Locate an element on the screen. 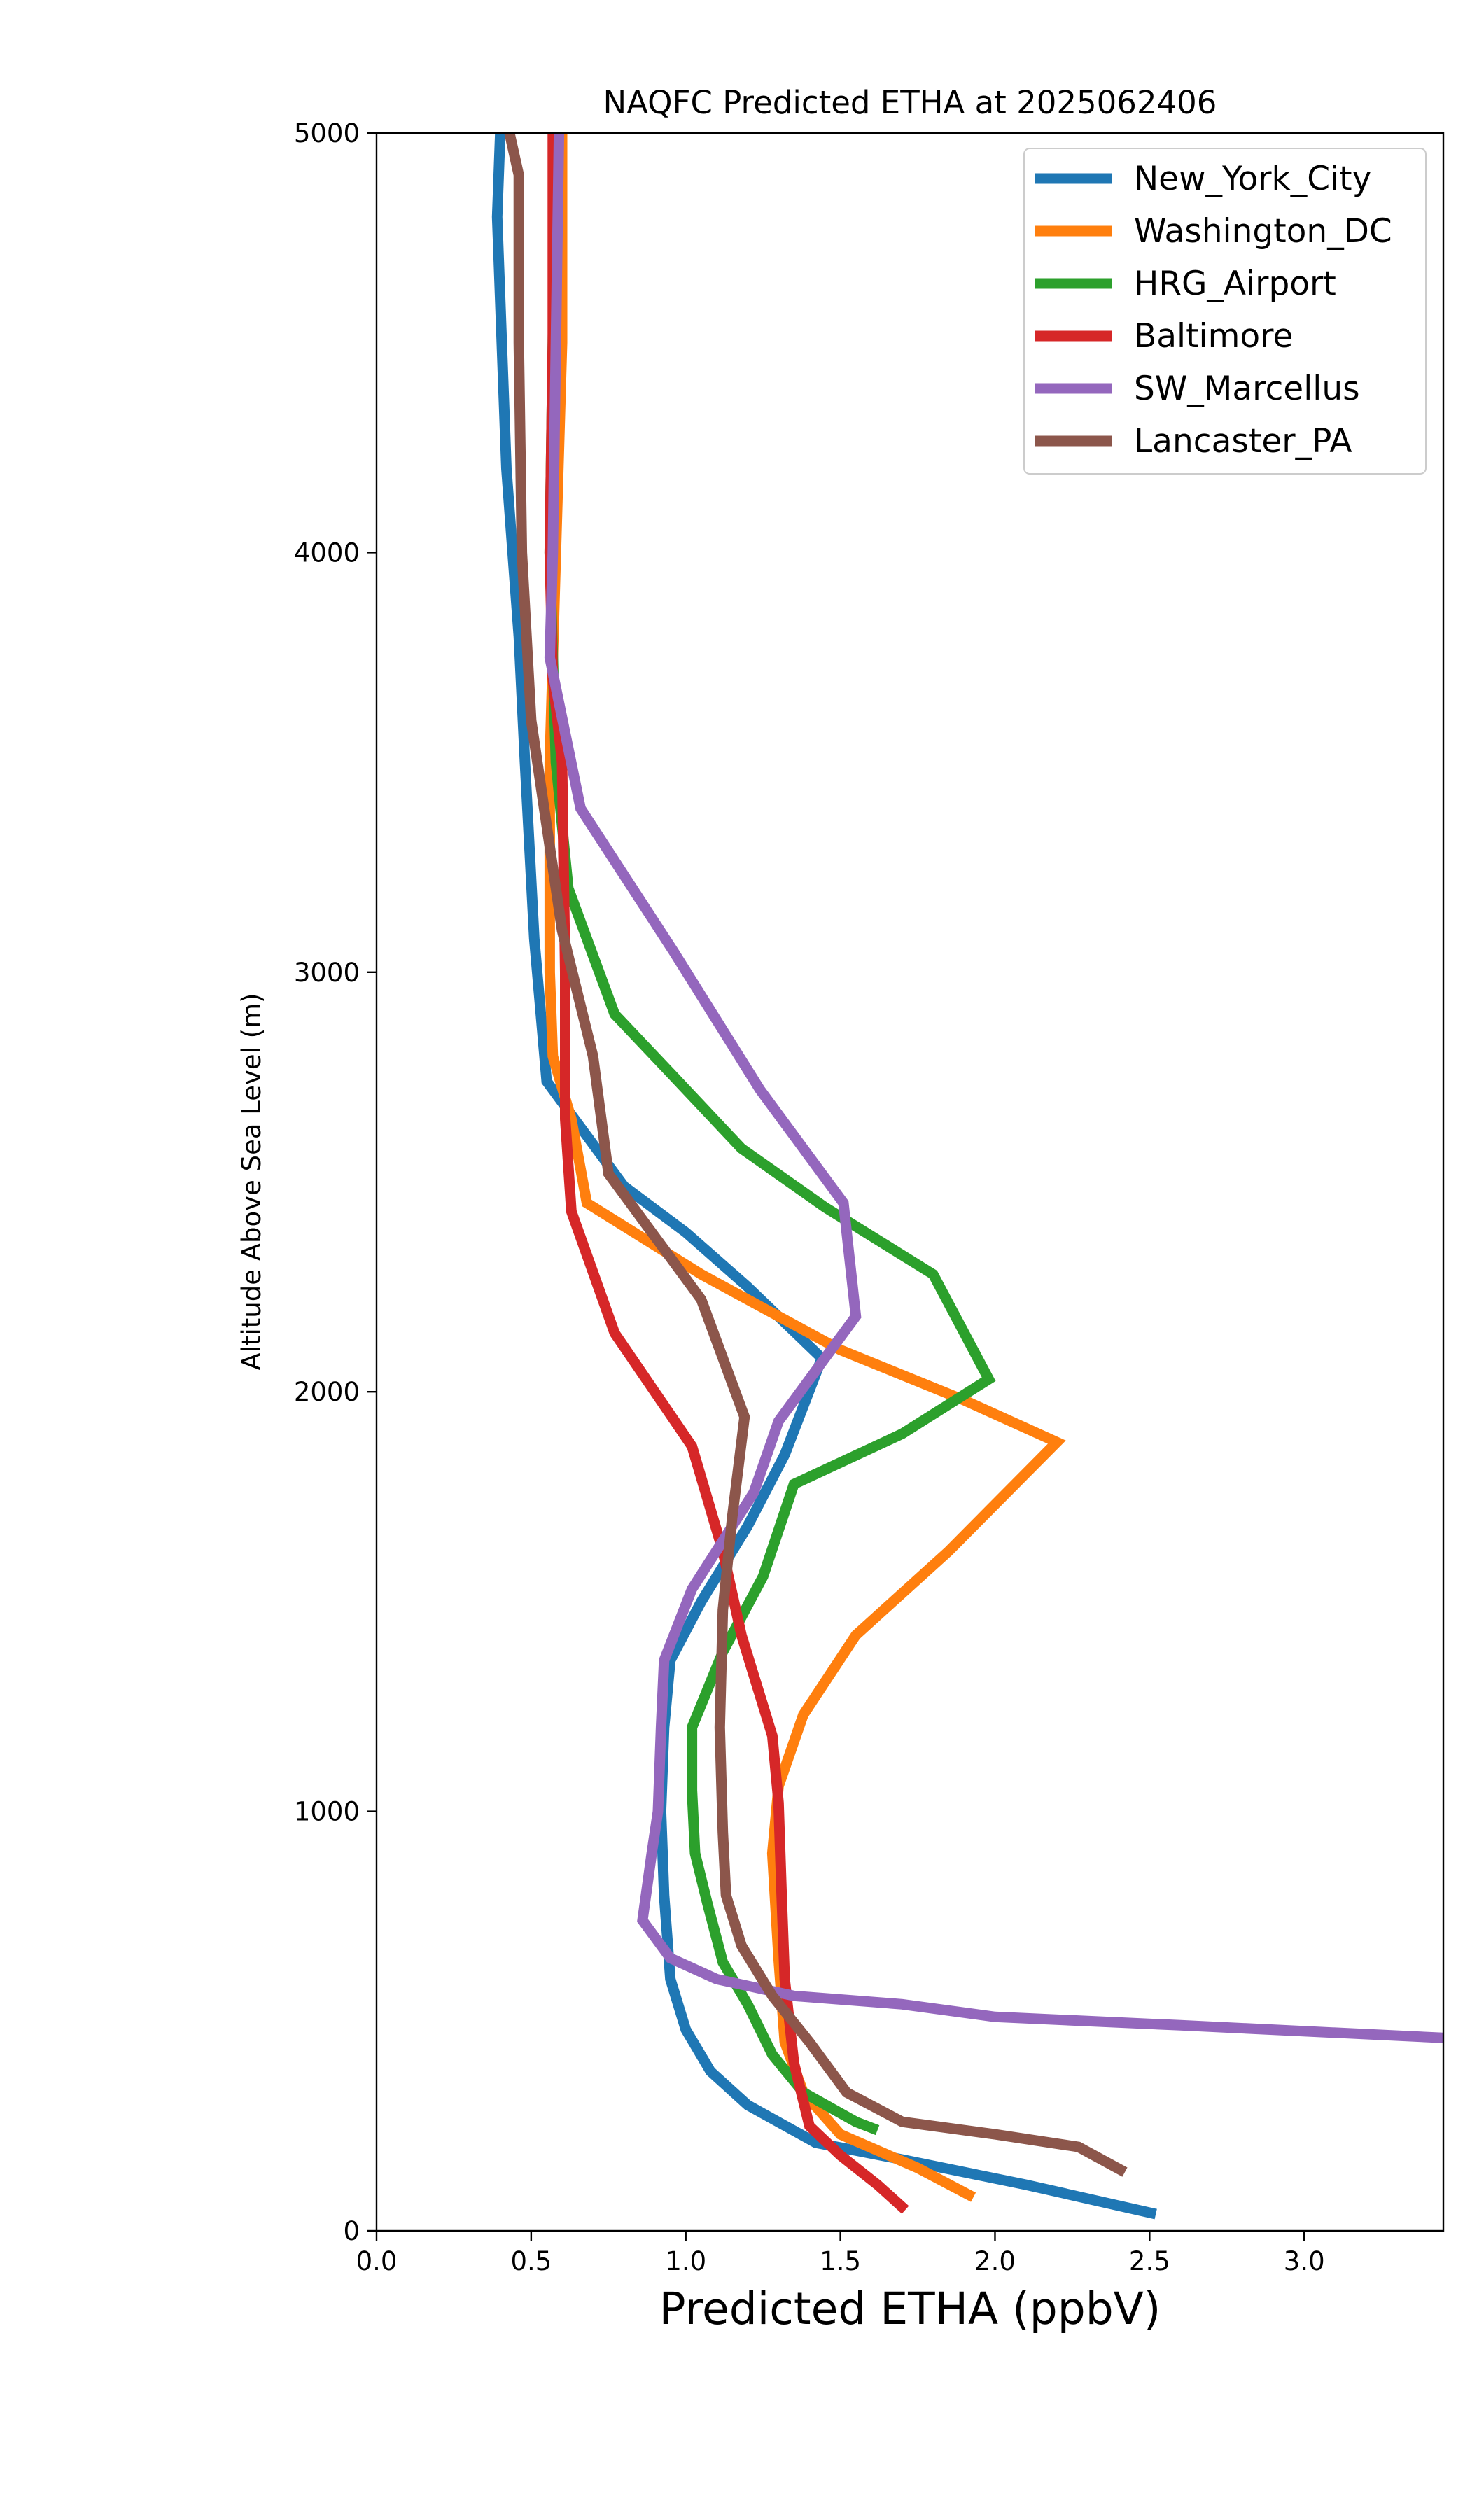 Image resolution: width=1470 pixels, height=2520 pixels. x-tick-label: 3.0 is located at coordinates (1304, 2261).